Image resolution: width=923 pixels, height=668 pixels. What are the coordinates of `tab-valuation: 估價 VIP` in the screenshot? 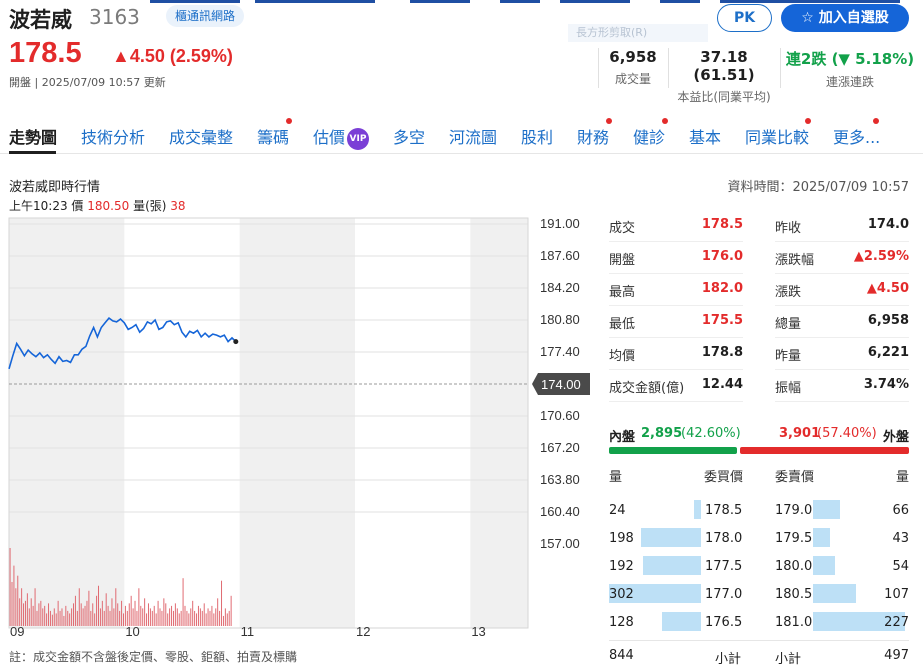 It's located at (341, 137).